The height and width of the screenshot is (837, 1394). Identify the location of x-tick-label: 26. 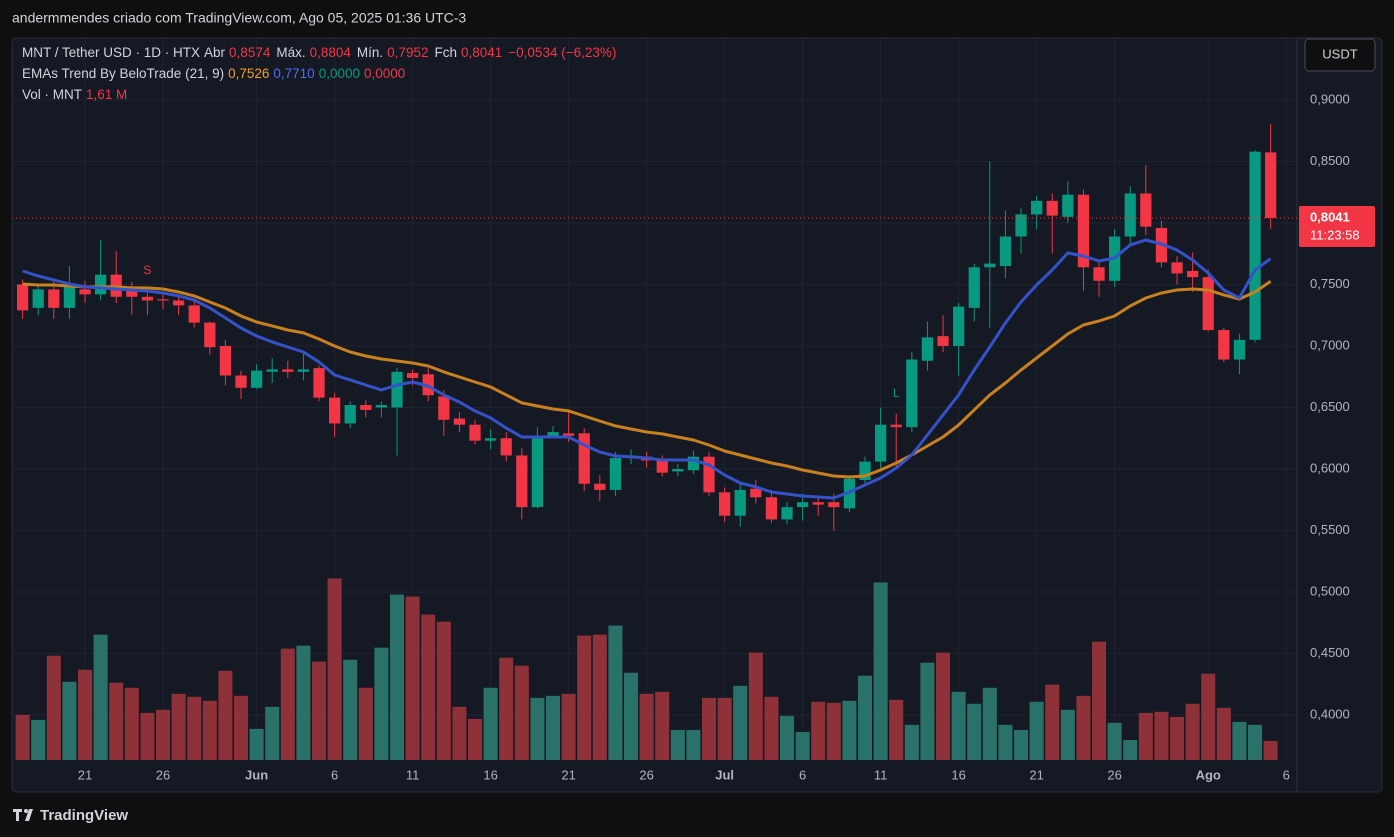
(1114, 774).